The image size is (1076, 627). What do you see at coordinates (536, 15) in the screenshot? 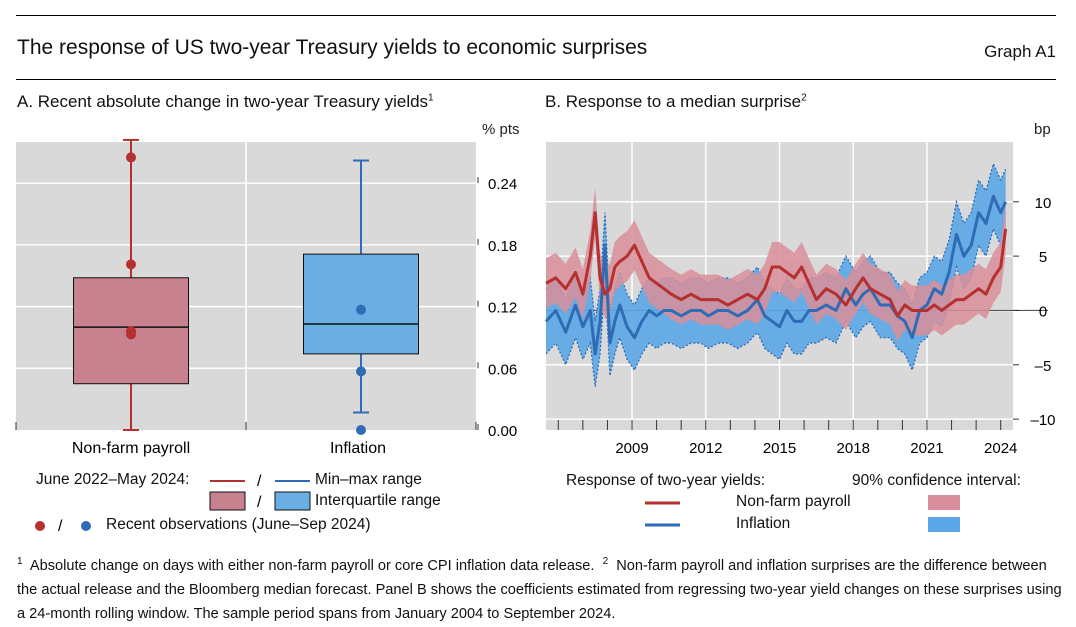
I see `top-rule` at bounding box center [536, 15].